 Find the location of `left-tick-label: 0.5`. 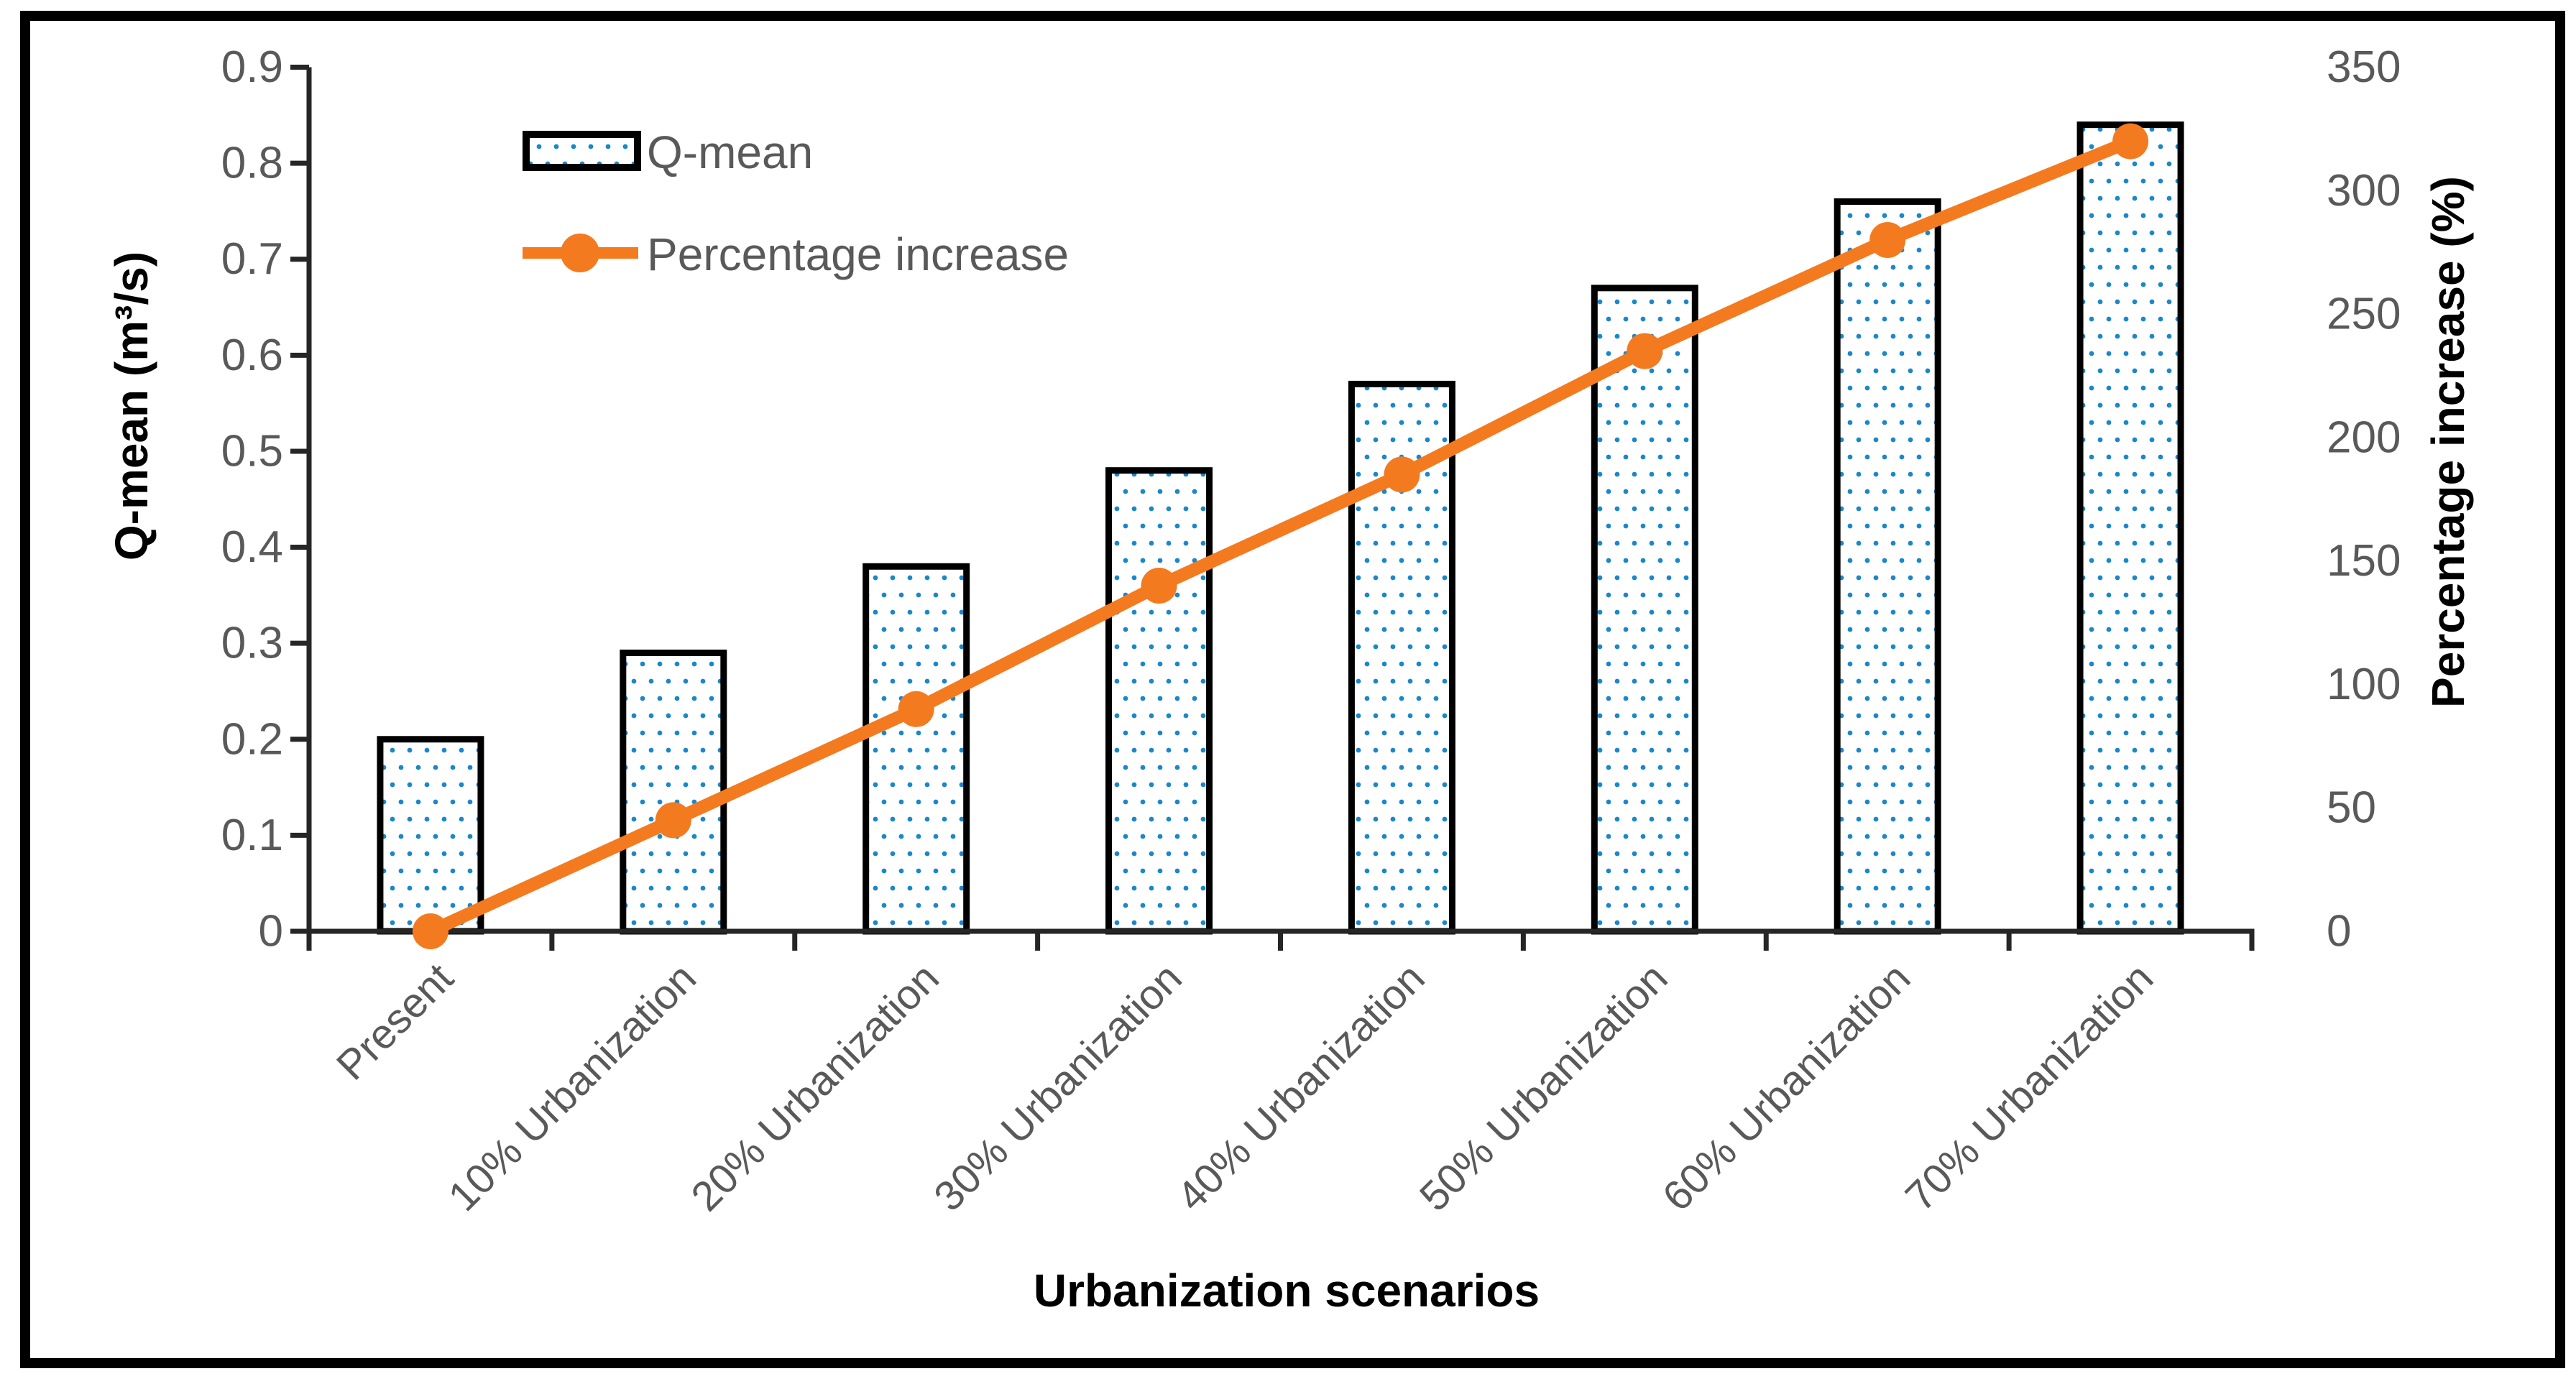

left-tick-label: 0.5 is located at coordinates (252, 451).